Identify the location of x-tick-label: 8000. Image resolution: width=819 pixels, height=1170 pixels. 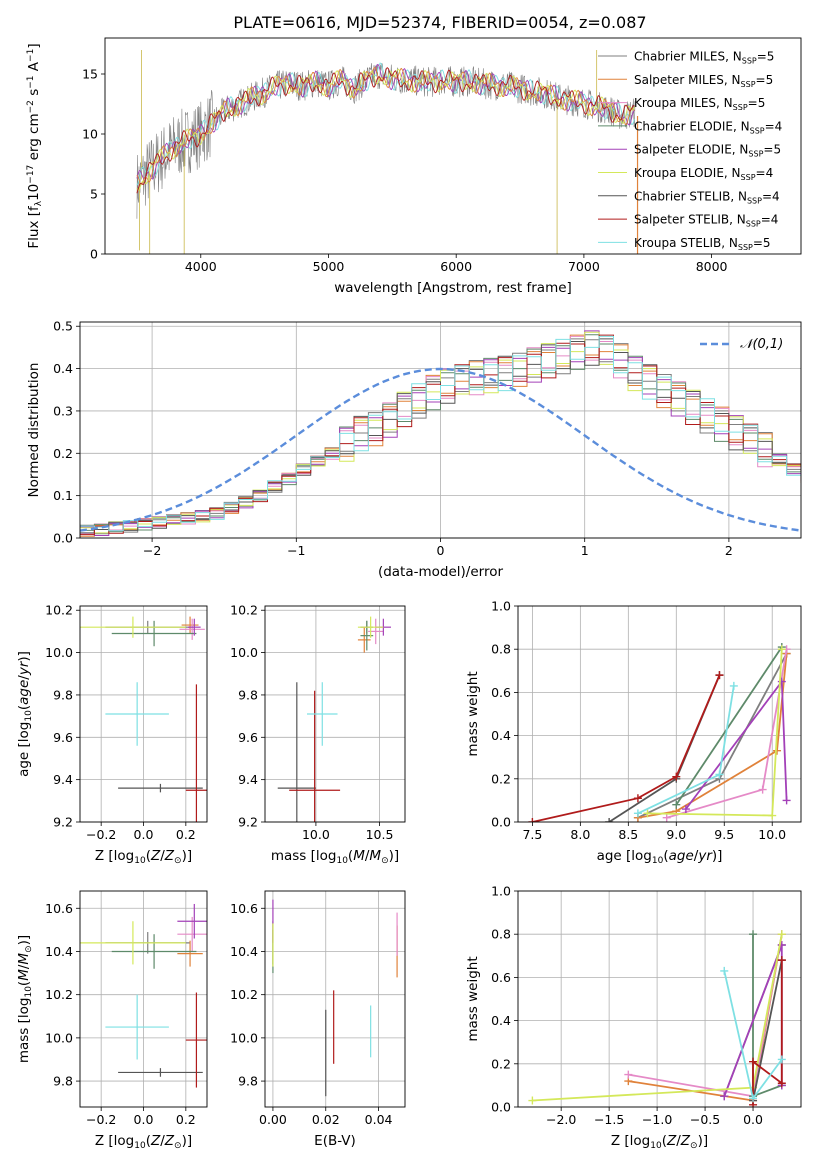
(712, 266).